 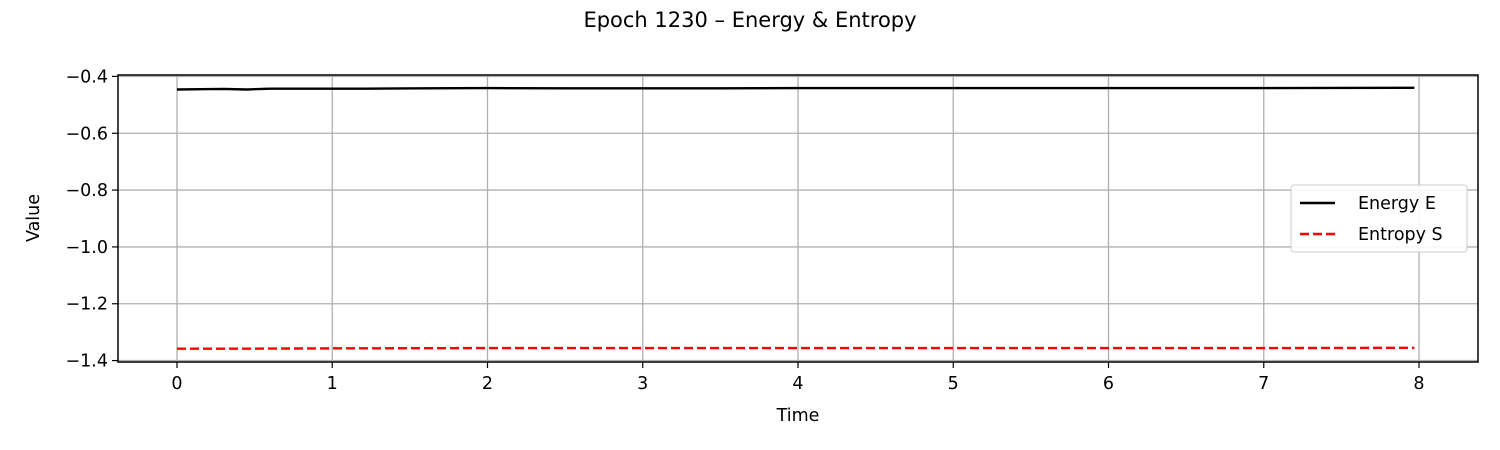 What do you see at coordinates (798, 416) in the screenshot?
I see `x-axis-label: Time` at bounding box center [798, 416].